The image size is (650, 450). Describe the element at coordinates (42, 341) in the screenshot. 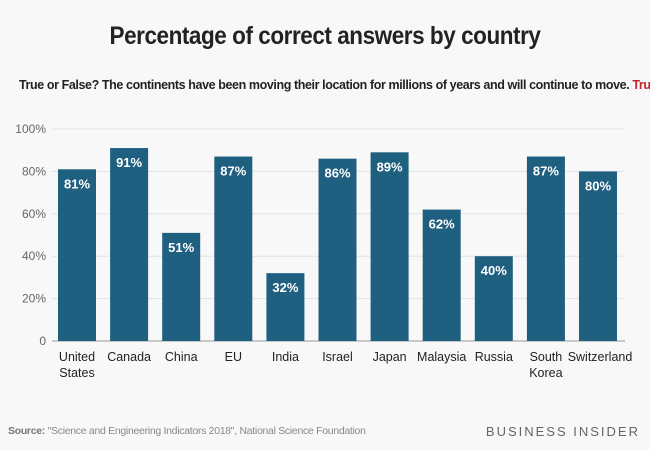

I see `y-tick-label: 0` at that location.